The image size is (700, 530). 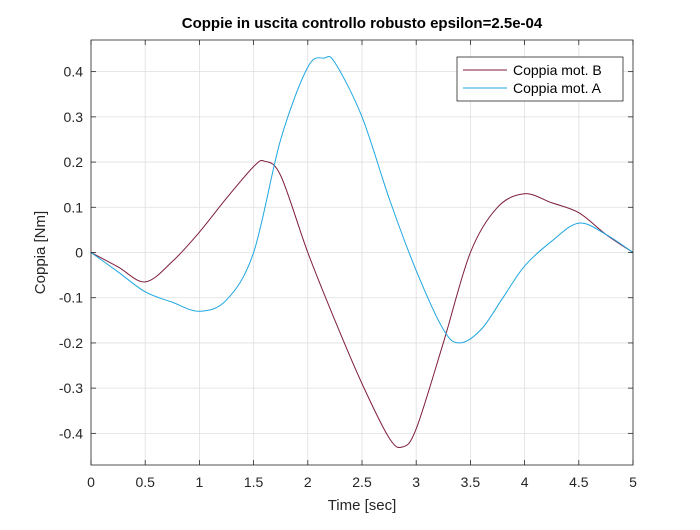 What do you see at coordinates (471, 482) in the screenshot?
I see `x-tick-label: 3.5` at bounding box center [471, 482].